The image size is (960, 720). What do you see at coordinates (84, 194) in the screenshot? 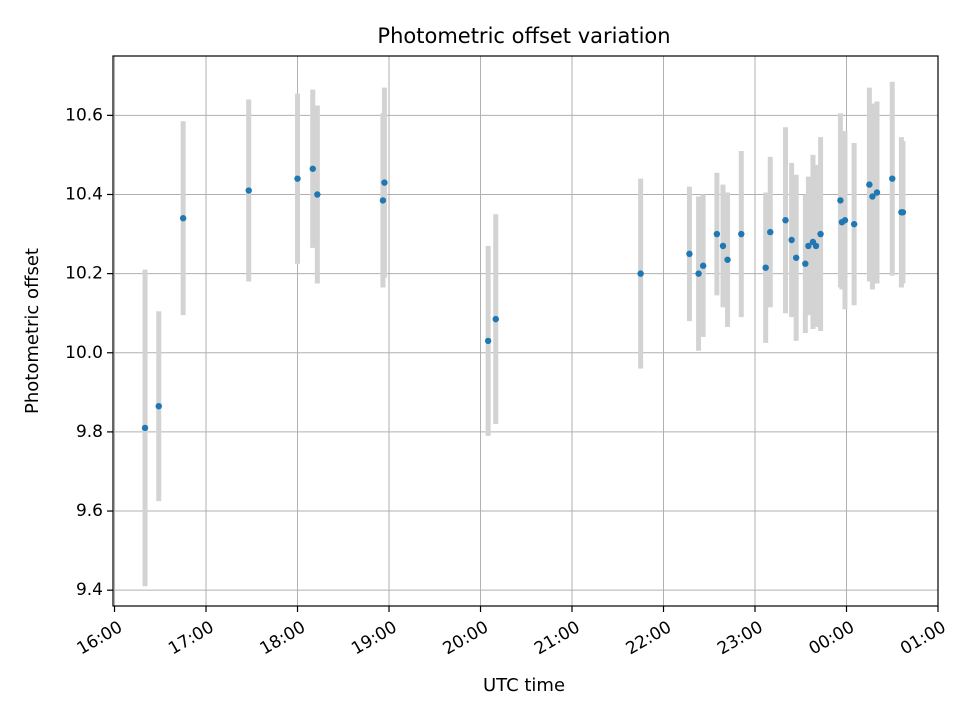
I see `y-tick-label: 10.4` at bounding box center [84, 194].